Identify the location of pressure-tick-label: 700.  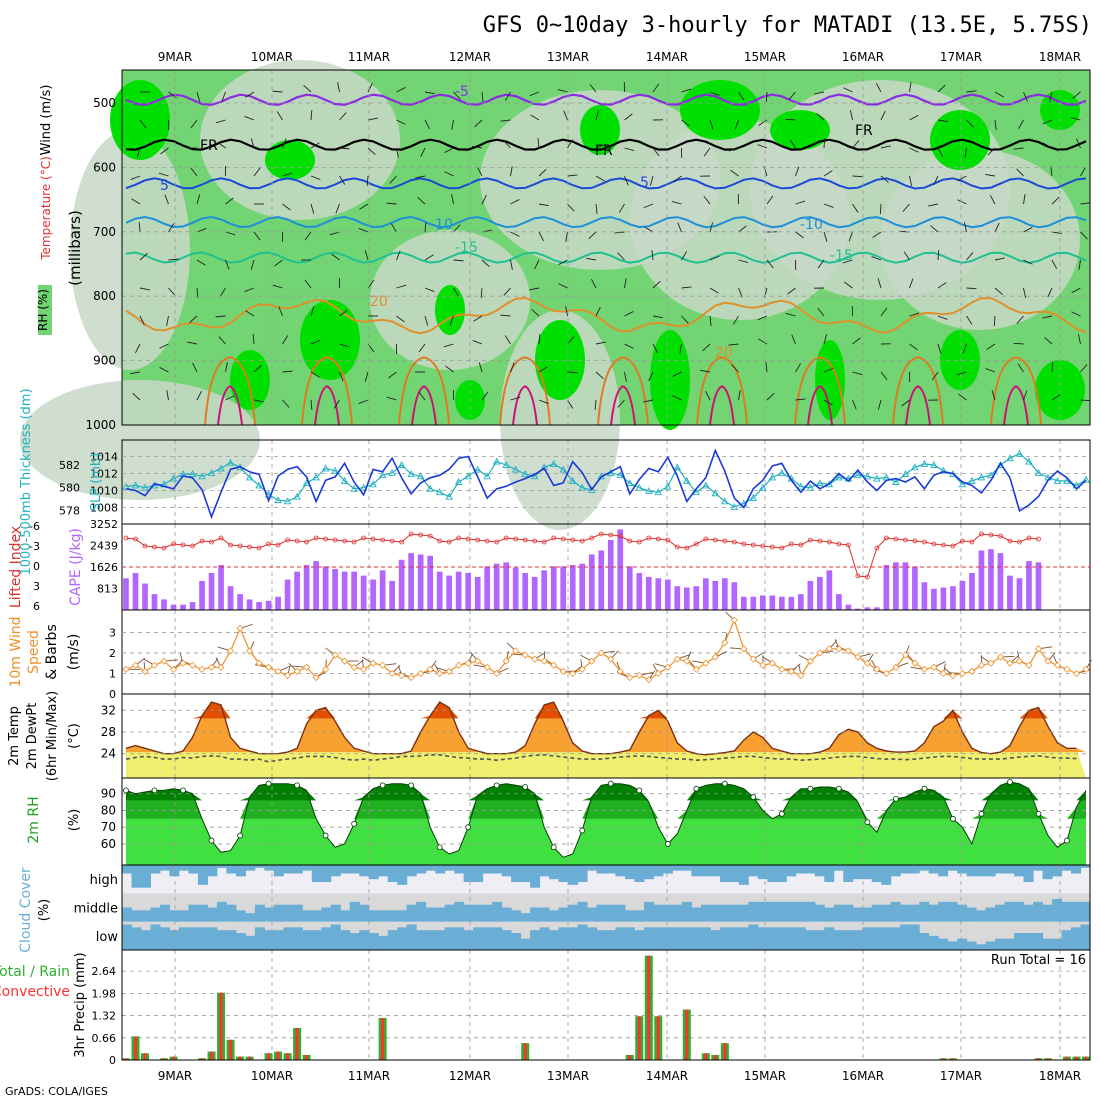
(104, 232).